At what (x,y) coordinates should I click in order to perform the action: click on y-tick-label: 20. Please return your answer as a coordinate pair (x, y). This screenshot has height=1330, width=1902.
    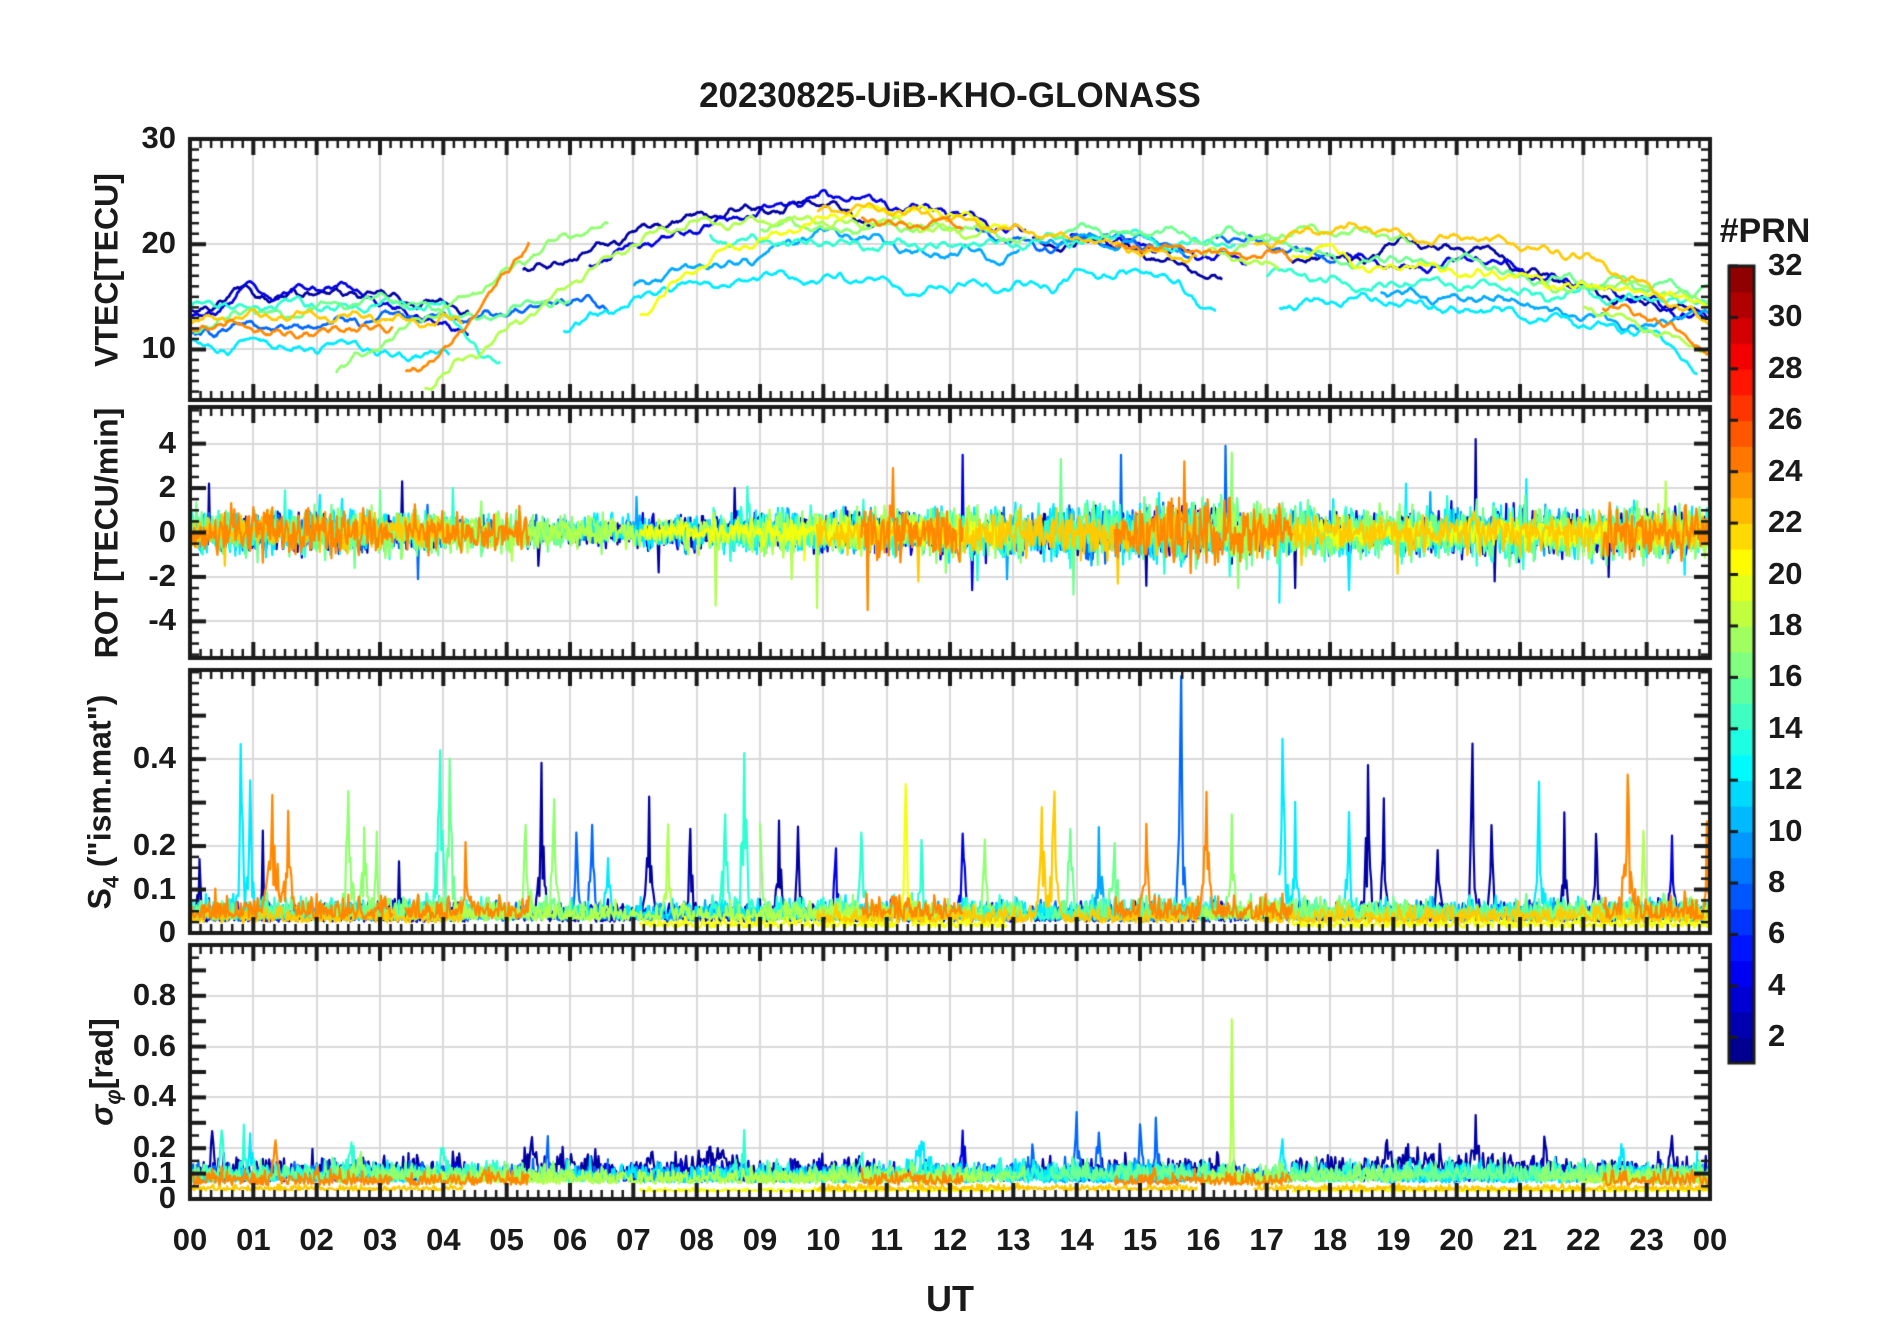
    Looking at the image, I should click on (158, 243).